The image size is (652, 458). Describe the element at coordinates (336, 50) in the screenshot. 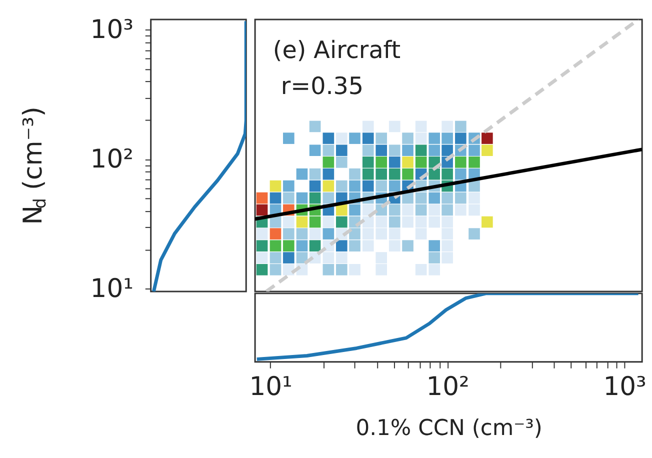

I see `annotation: (e) Aircraft` at that location.